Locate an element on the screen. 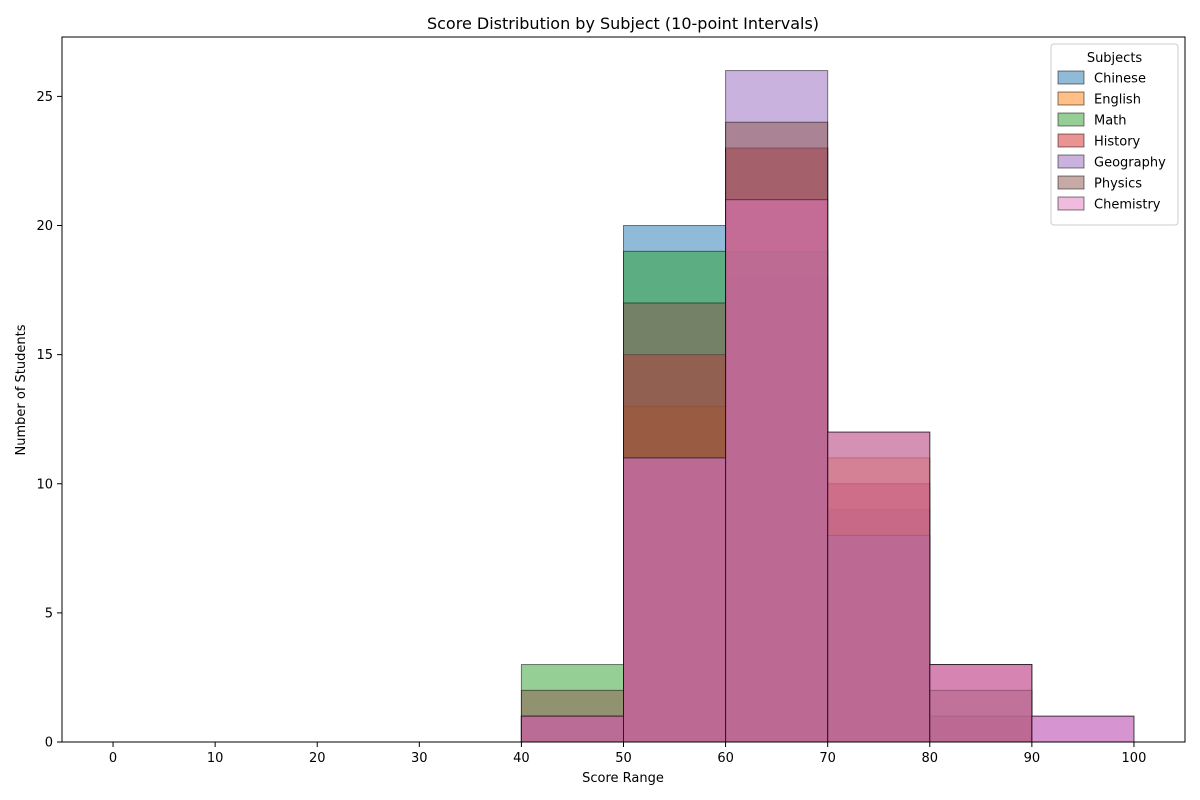 This screenshot has height=800, width=1200. legend-label-physics: Physics is located at coordinates (1118, 184).